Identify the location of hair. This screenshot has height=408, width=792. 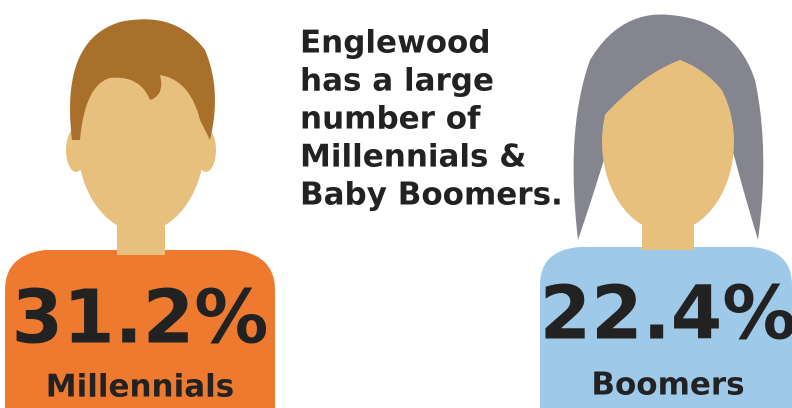
(142, 79).